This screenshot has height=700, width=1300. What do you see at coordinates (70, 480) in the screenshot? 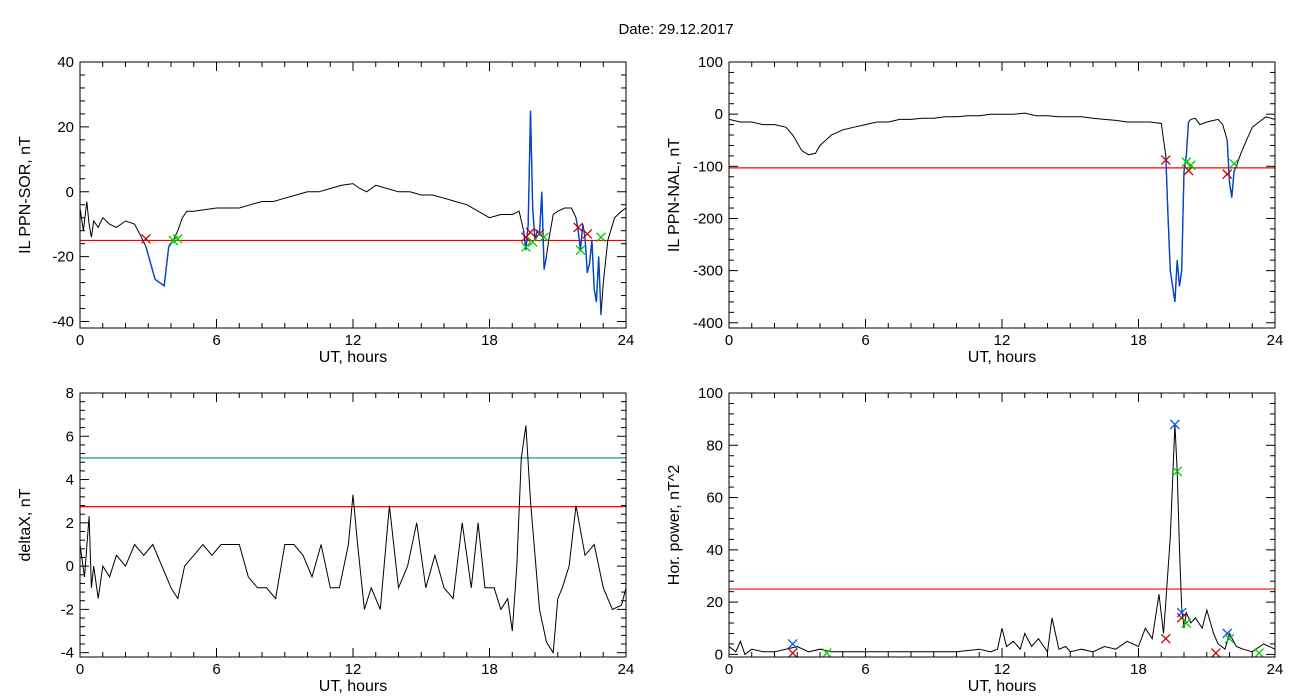
I see `y-tick-label: 4` at bounding box center [70, 480].